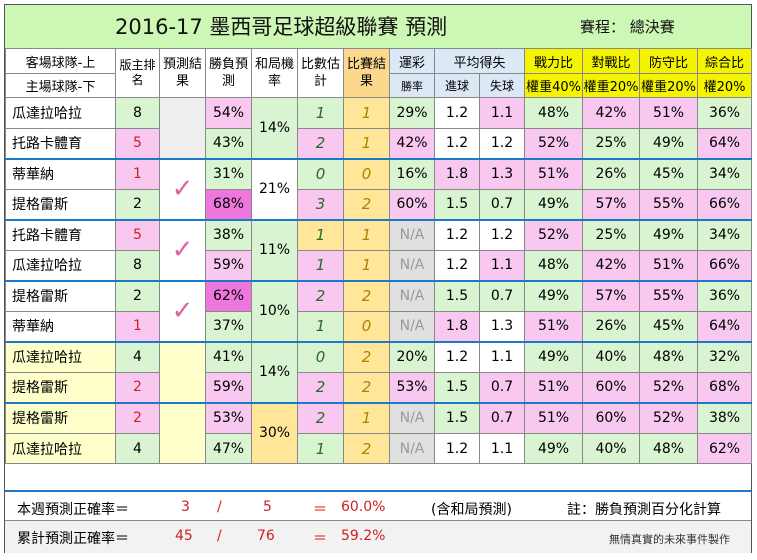 The height and width of the screenshot is (560, 757). Describe the element at coordinates (725, 448) in the screenshot. I see `total-ratio: 62%` at that location.